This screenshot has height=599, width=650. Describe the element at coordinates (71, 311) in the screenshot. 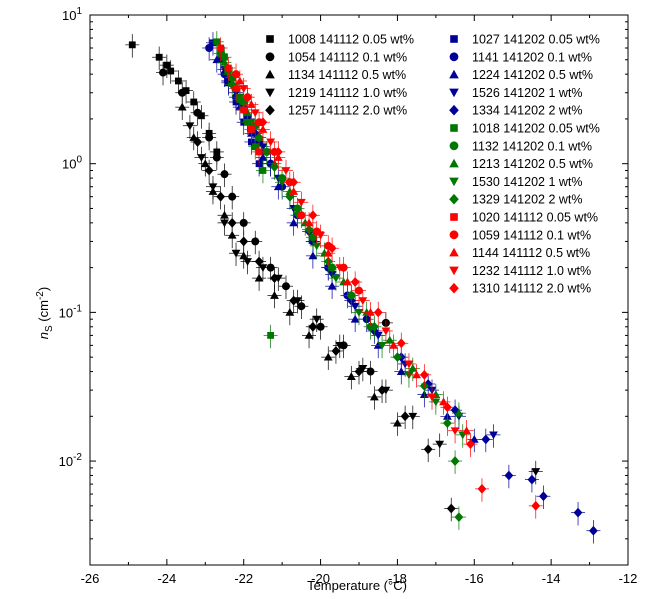

I see `y-tick-label: 10⁻¹` at that location.